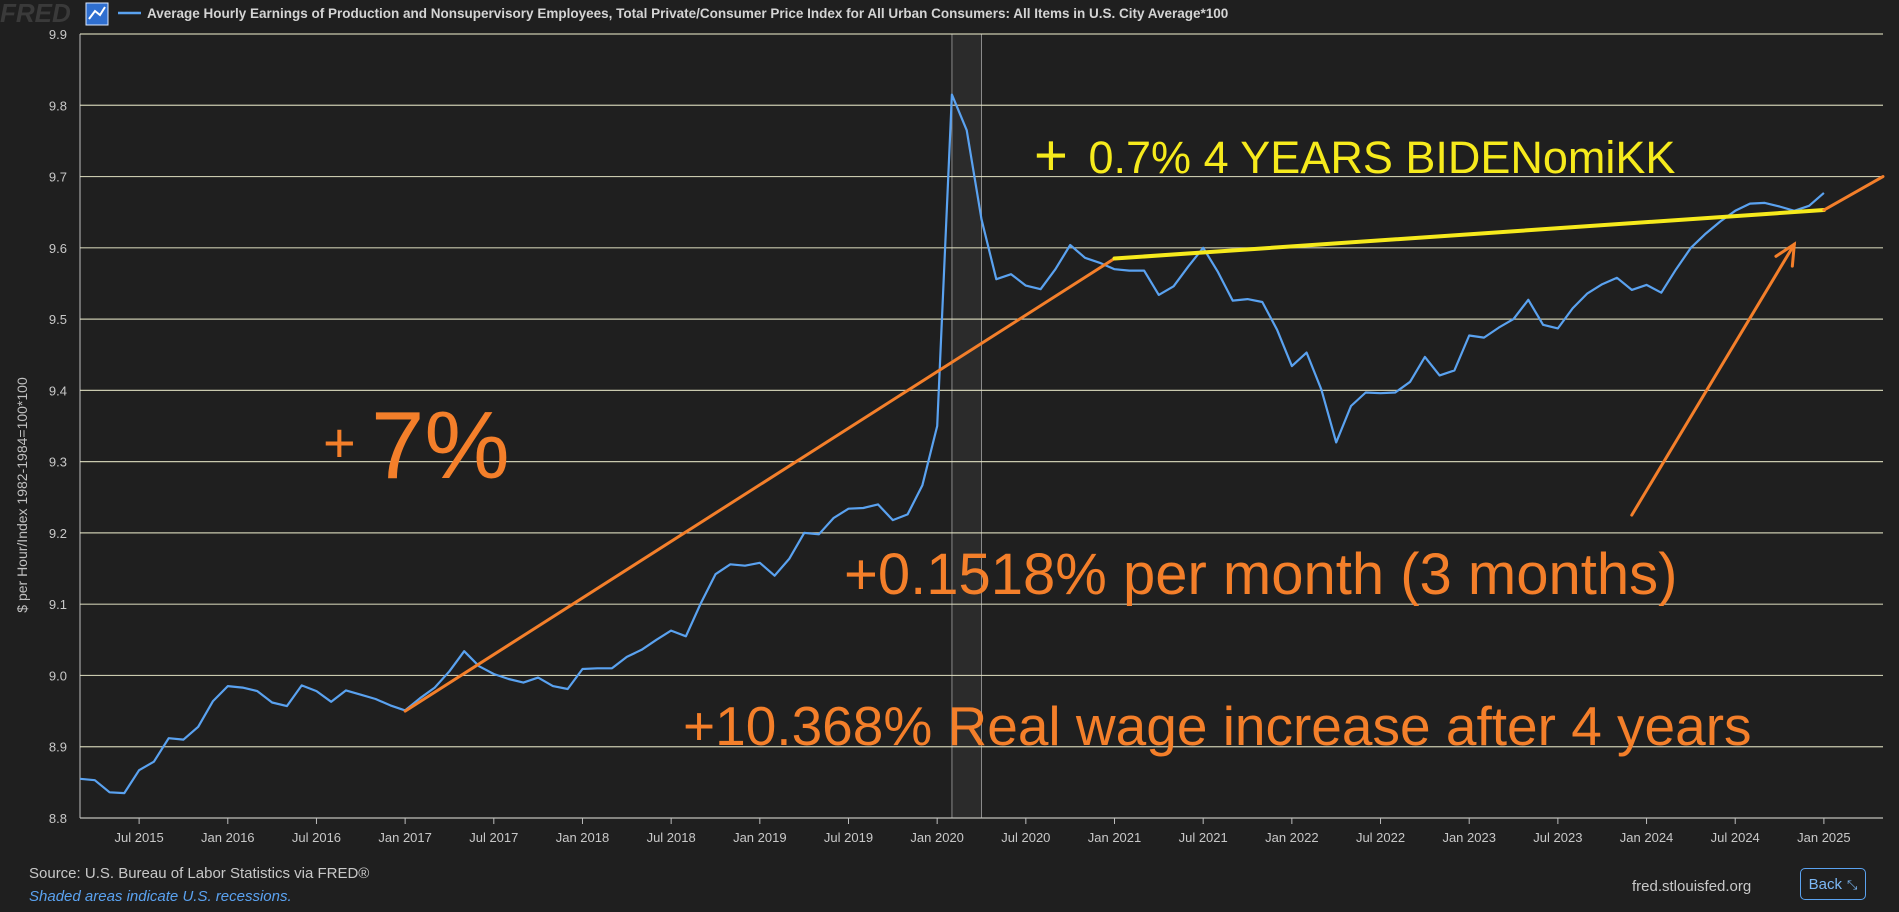 This screenshot has width=1899, height=912. Describe the element at coordinates (1260, 574) in the screenshot. I see `annotation-per-month: +0.1518% per month (3 months)` at that location.